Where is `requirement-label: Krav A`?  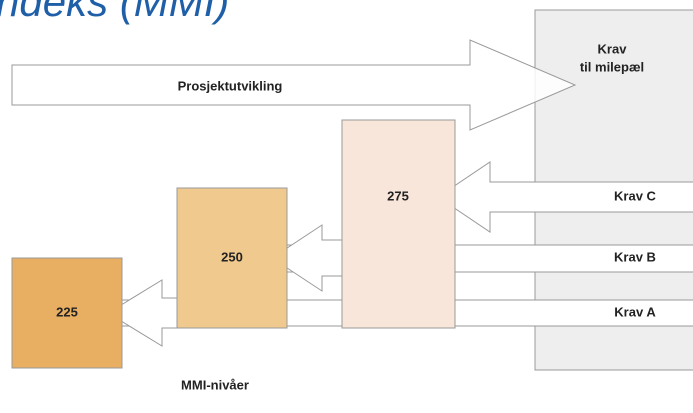 requirement-label: Krav A is located at coordinates (635, 311).